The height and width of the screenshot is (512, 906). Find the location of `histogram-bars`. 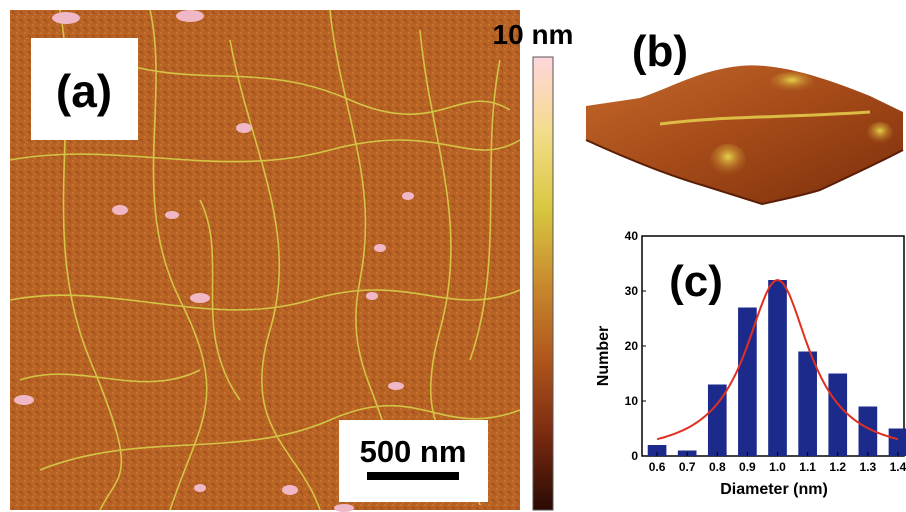

histogram-bars is located at coordinates (776, 368).